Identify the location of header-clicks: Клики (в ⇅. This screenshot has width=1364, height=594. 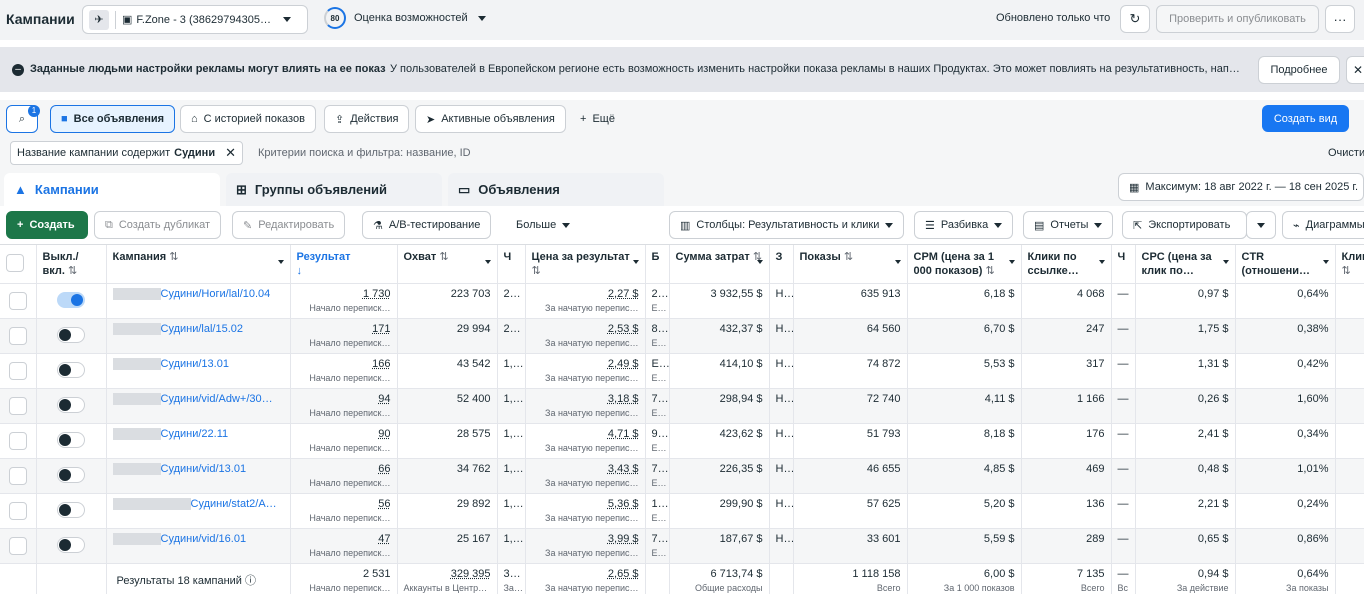
(1349, 264).